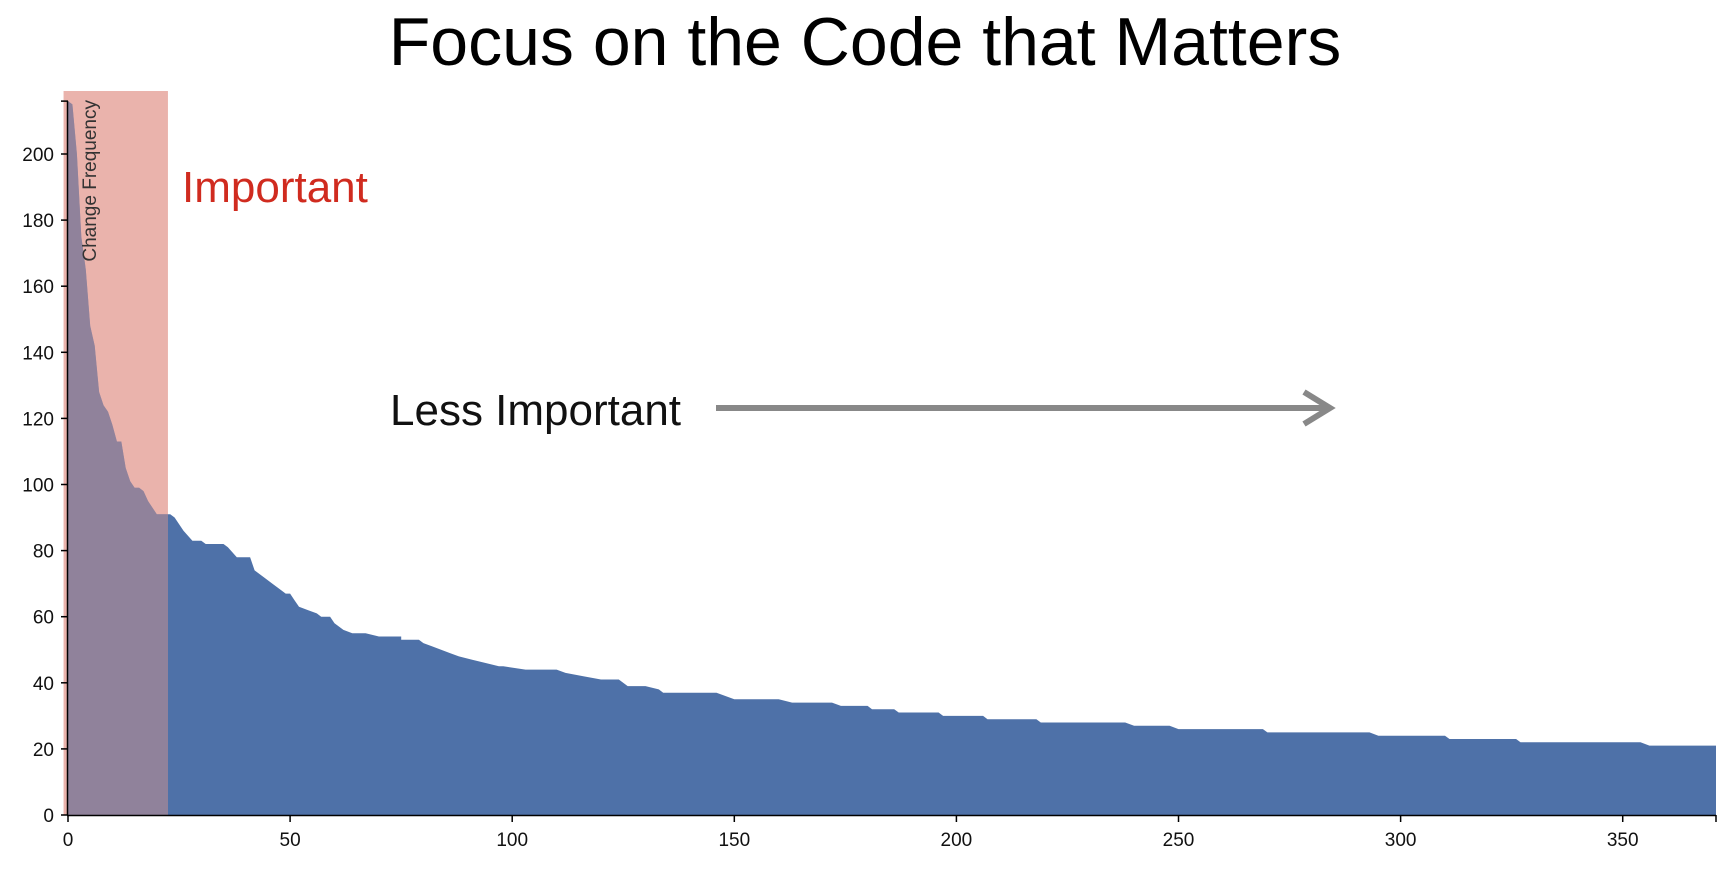 This screenshot has height=874, width=1730. Describe the element at coordinates (734, 840) in the screenshot. I see `x-tick-label-150: 150` at that location.